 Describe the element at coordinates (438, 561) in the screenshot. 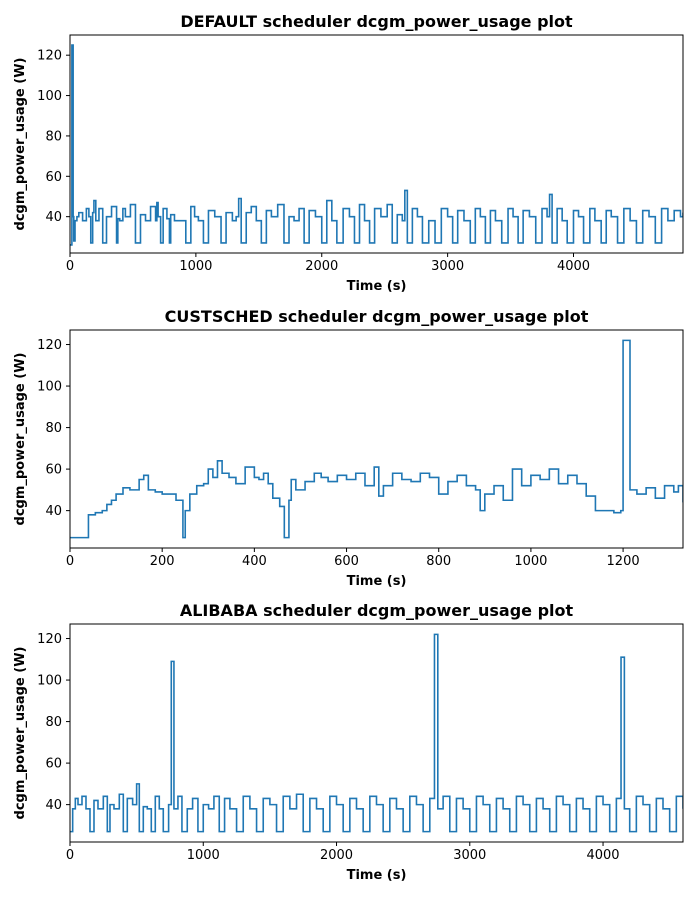

I see `x-tick-label: 800` at that location.